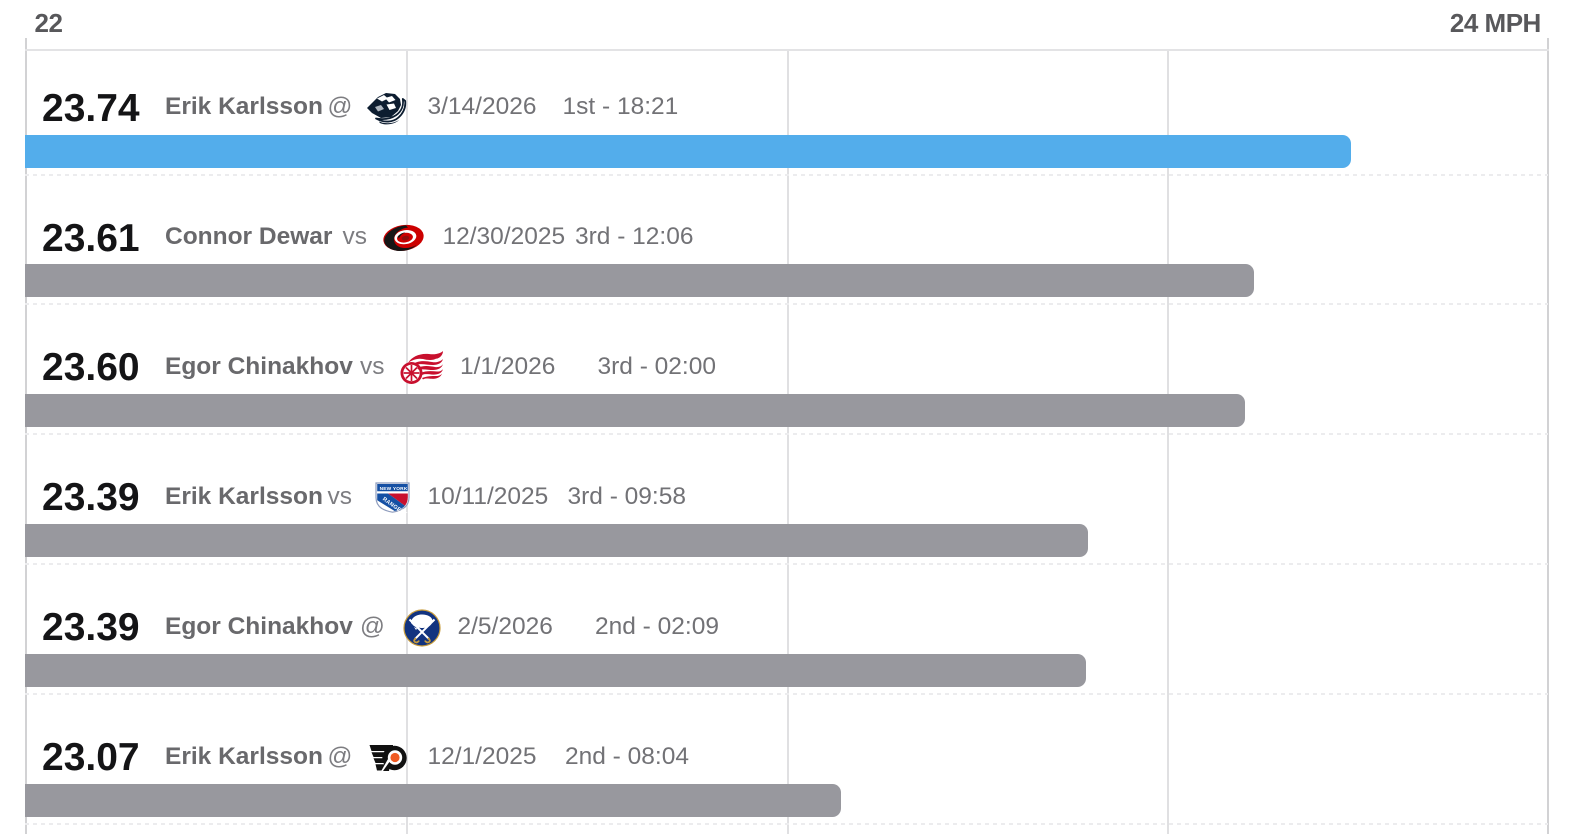  What do you see at coordinates (393, 489) in the screenshot?
I see `svg-text: NEW YORK` at bounding box center [393, 489].